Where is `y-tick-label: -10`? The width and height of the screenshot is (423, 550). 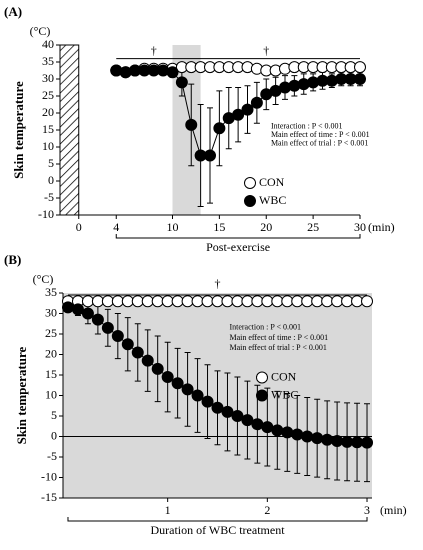 y-tick-label: -10 is located at coordinates (46, 214).